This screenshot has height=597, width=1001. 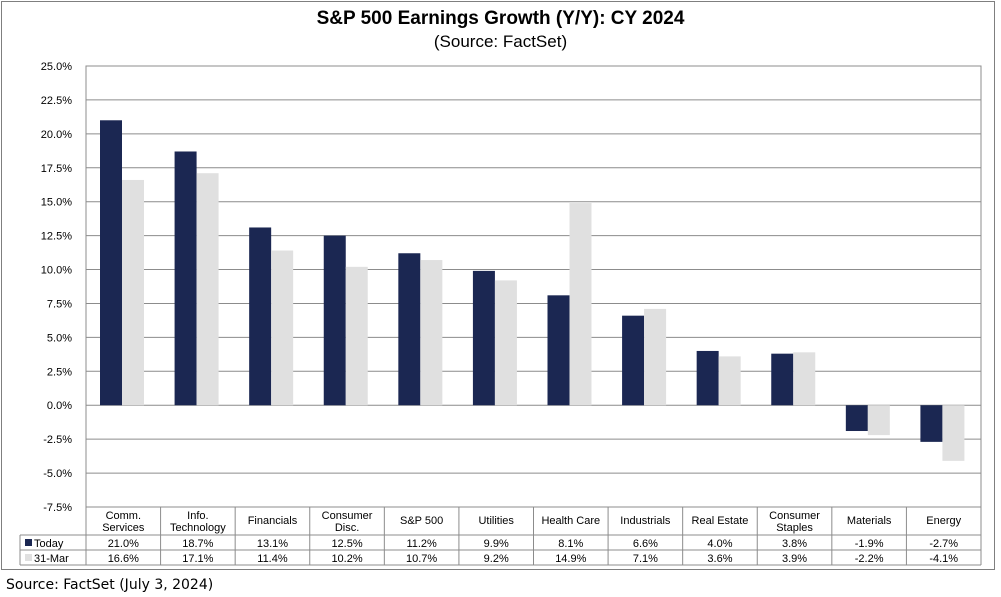 What do you see at coordinates (346, 559) in the screenshot?
I see `table-value: 10.2%` at bounding box center [346, 559].